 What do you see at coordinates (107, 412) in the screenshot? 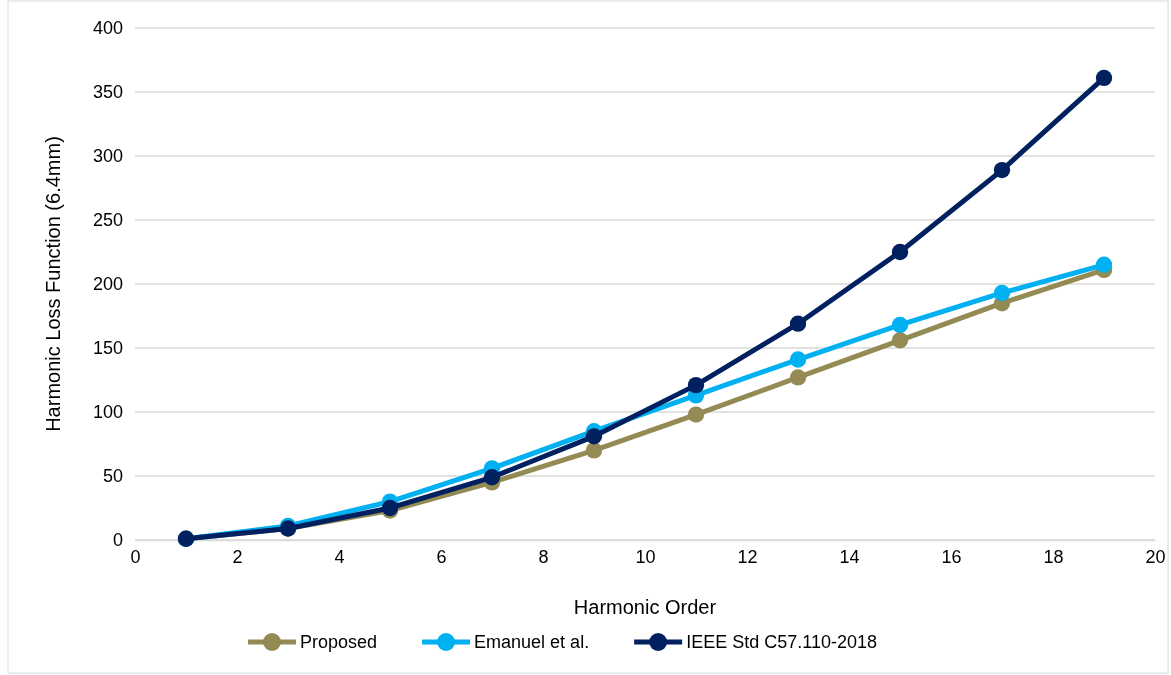
I see `y-tick-label: 100` at bounding box center [107, 412].